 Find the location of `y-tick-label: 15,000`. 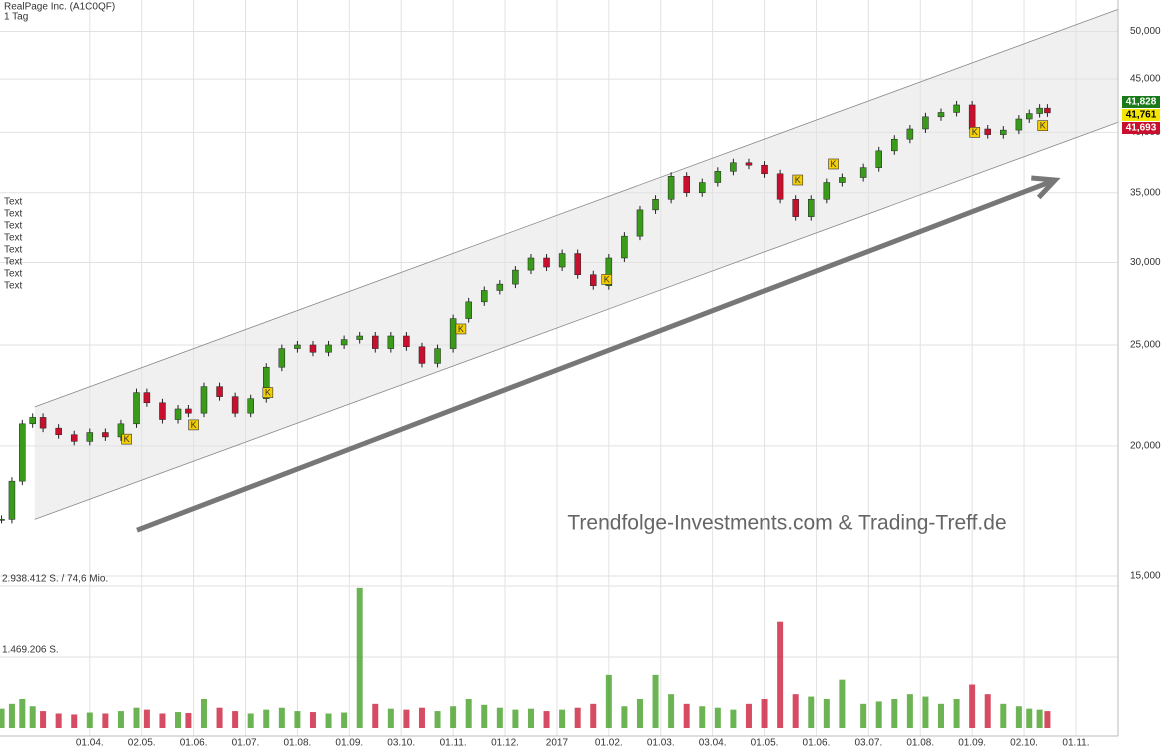

y-tick-label: 15,000 is located at coordinates (1145, 576).